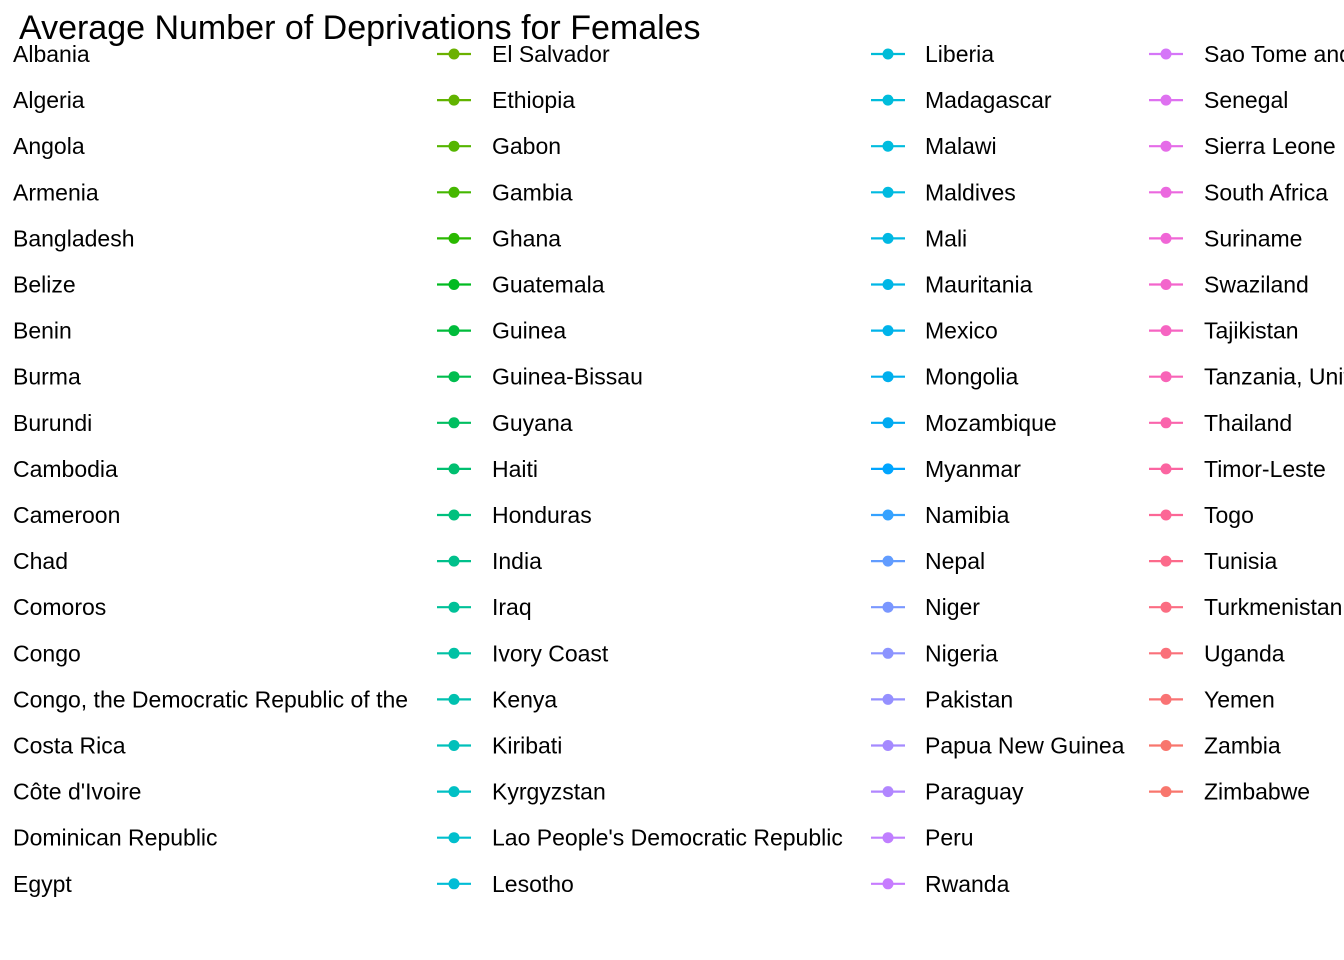 Image resolution: width=1344 pixels, height=960 pixels. I want to click on legend-entry: Burma, so click(47, 377).